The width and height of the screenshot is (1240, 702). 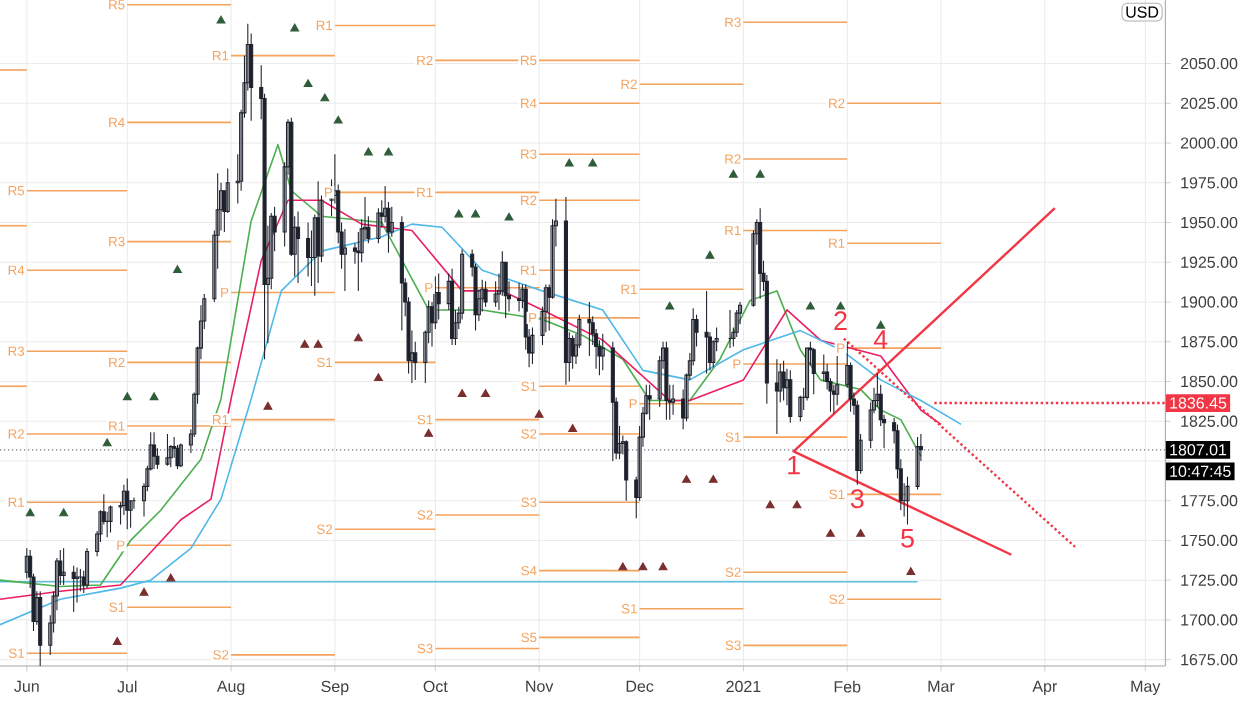 What do you see at coordinates (230, 688) in the screenshot?
I see `x-tick-label: Aug` at bounding box center [230, 688].